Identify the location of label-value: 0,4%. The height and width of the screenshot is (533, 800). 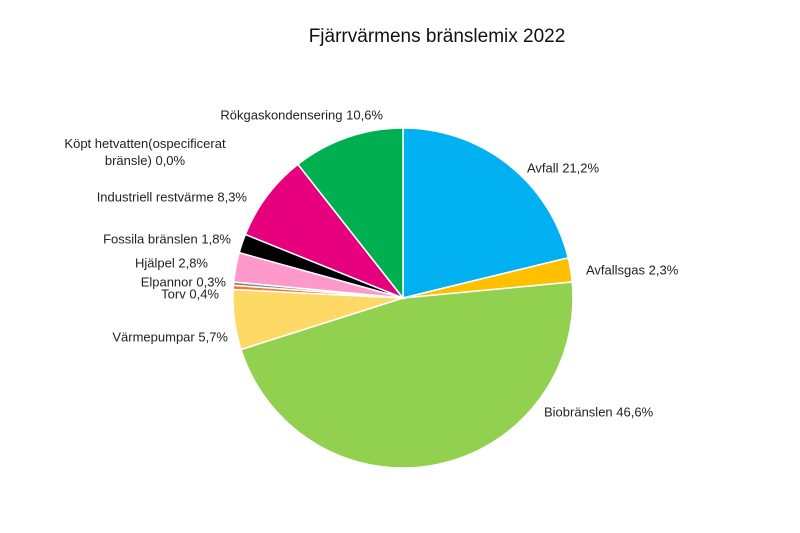
(204, 294).